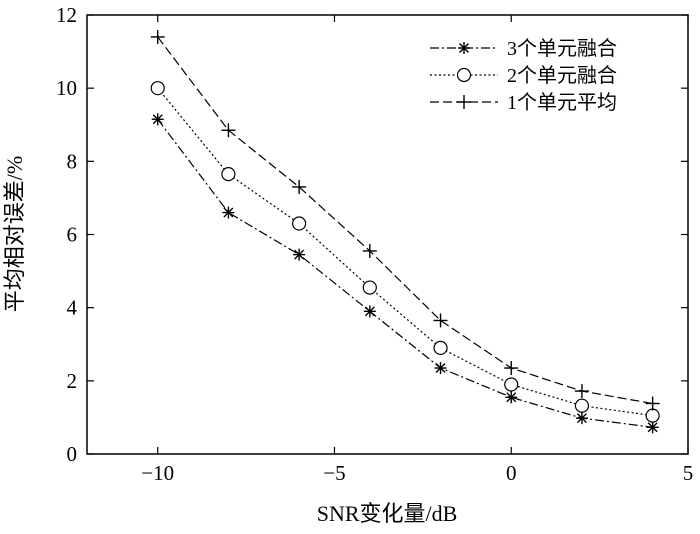  I want to click on y-axis-label: 平均相对误差/%, so click(14, 234).